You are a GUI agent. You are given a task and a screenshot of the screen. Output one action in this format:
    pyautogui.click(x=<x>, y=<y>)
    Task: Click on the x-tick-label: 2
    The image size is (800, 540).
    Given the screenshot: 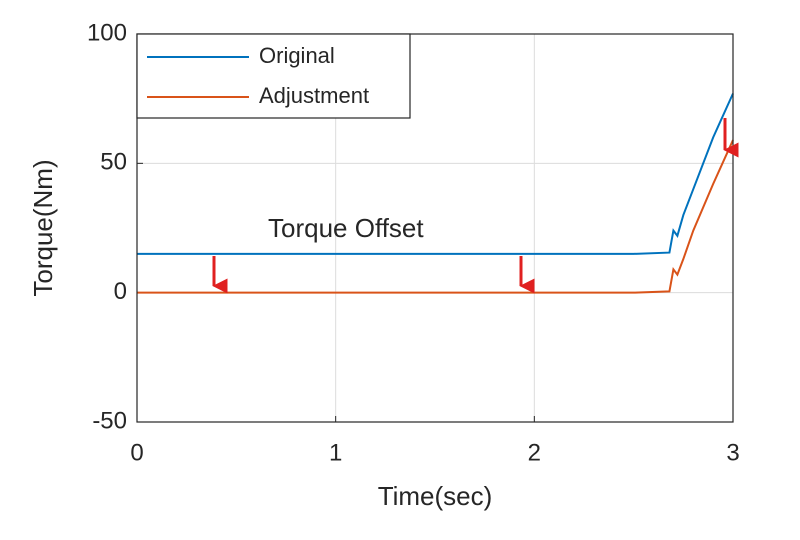 What is the action you would take?
    pyautogui.click(x=534, y=452)
    